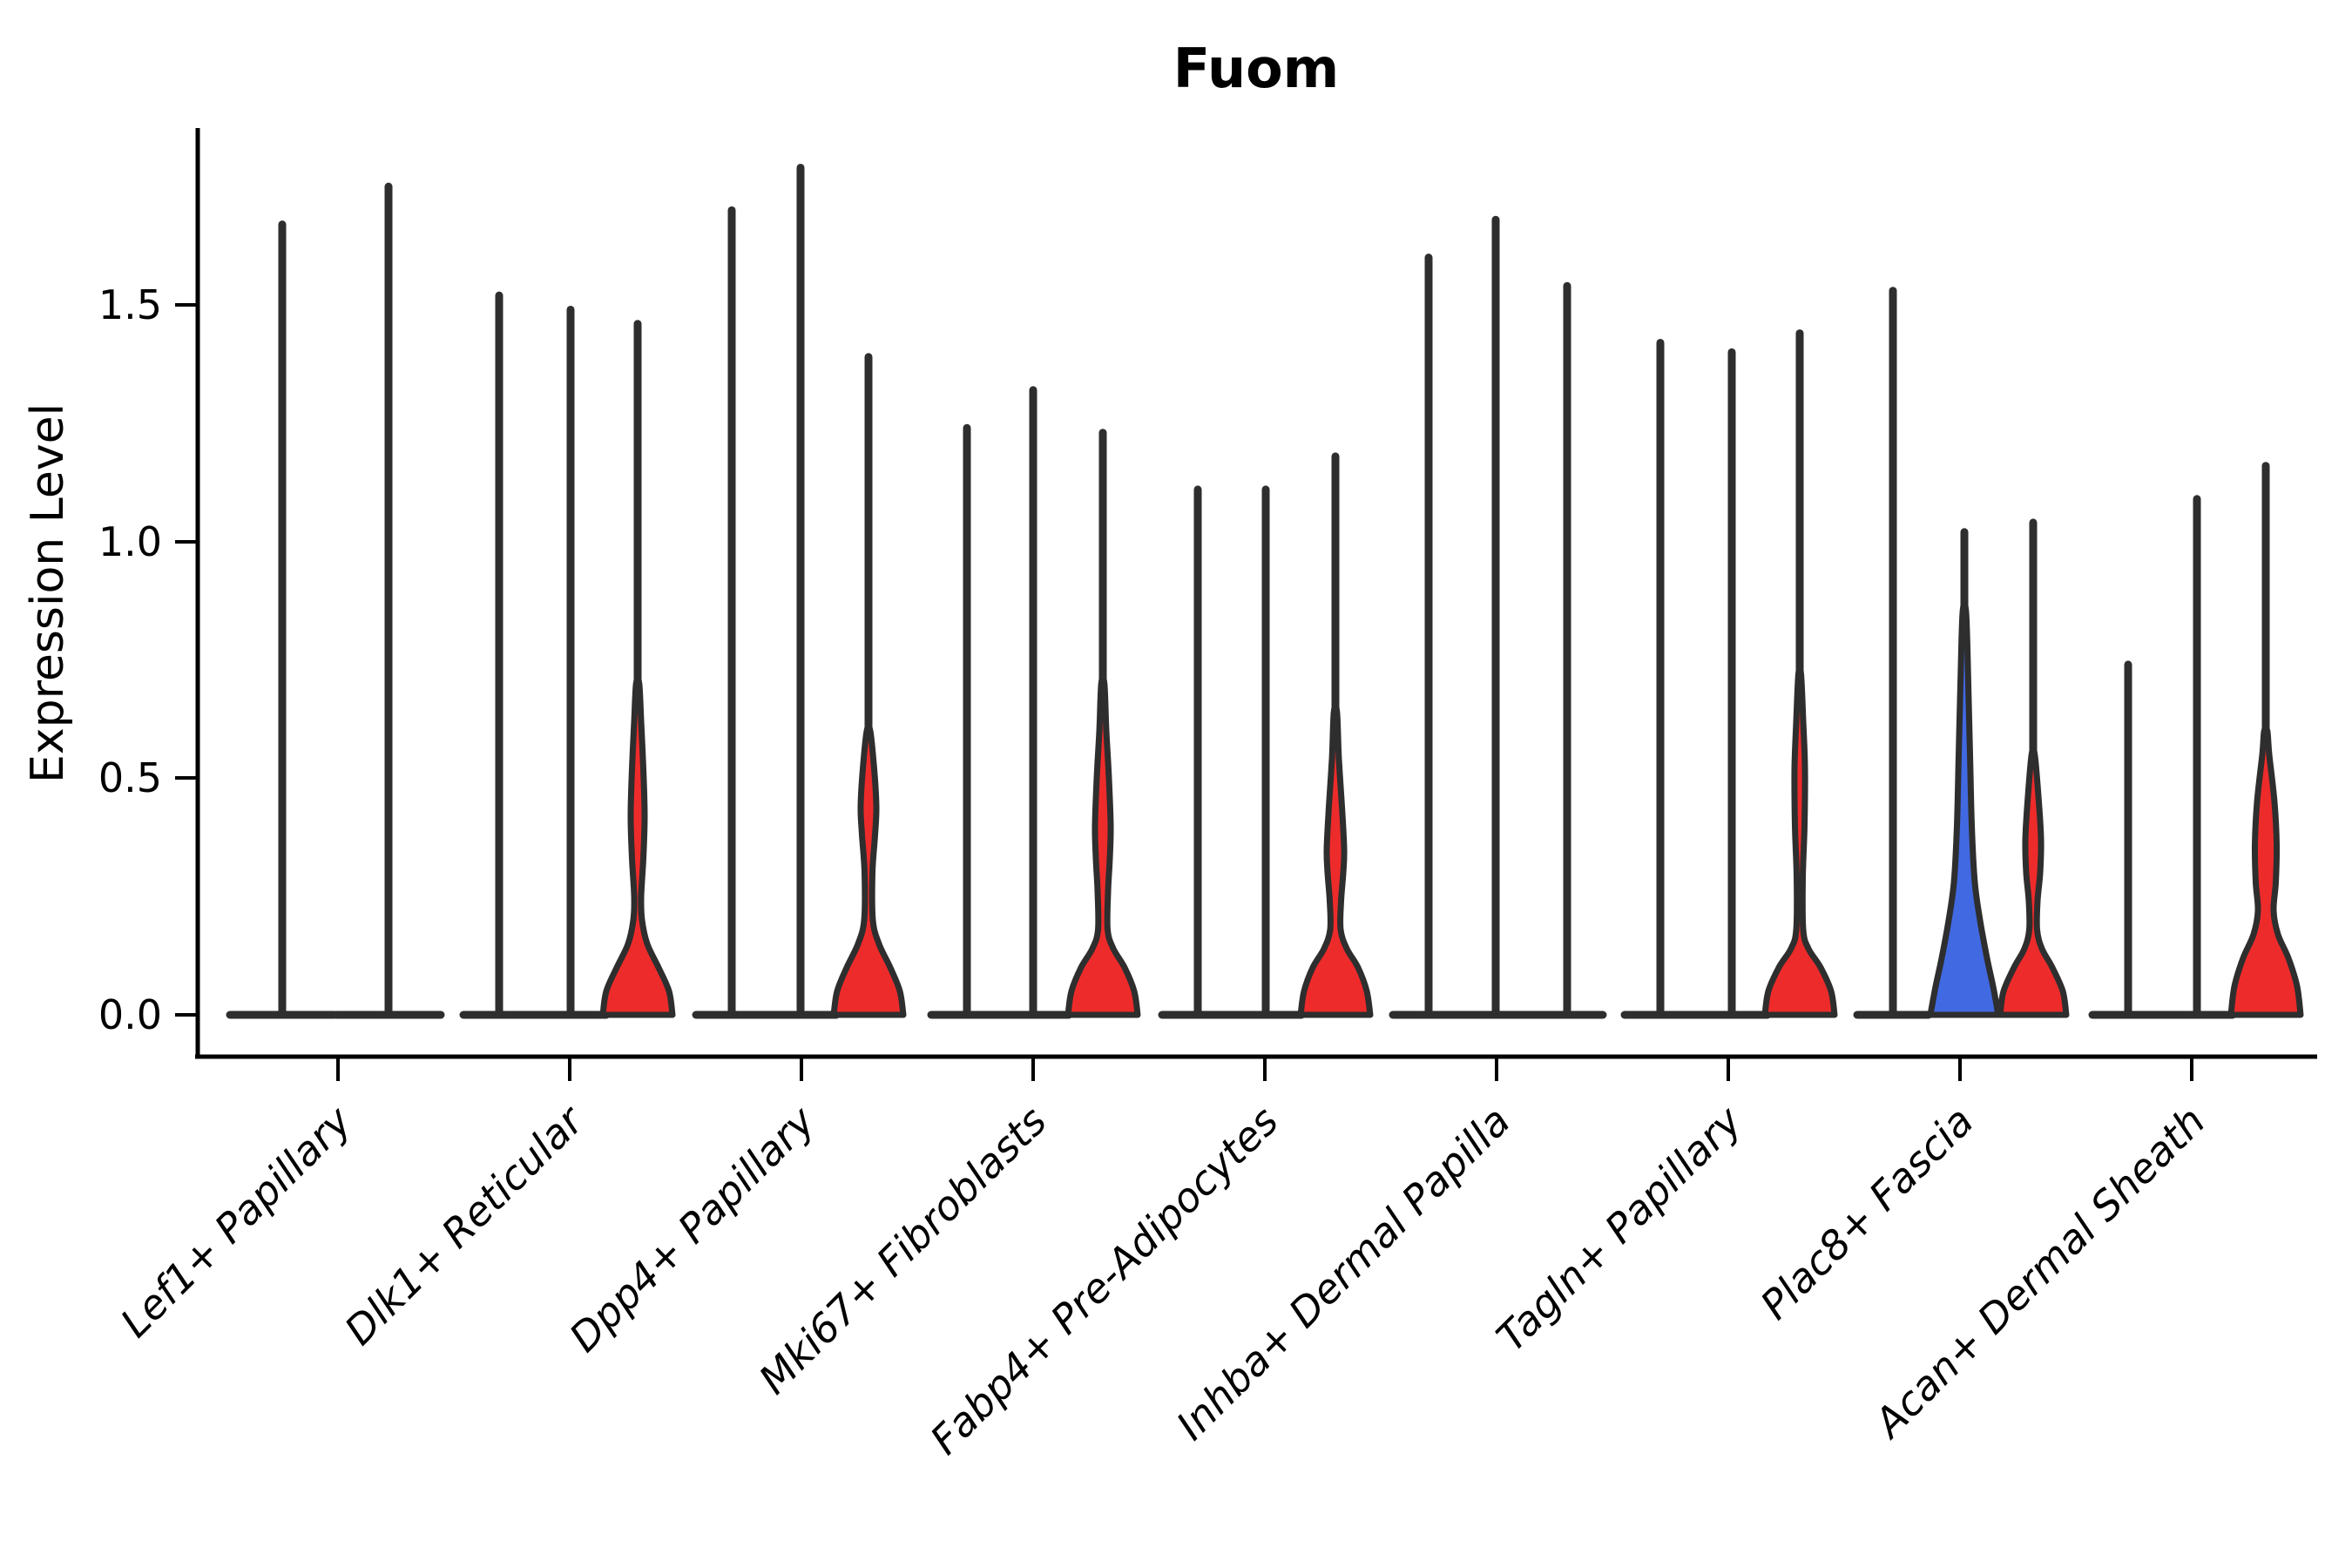 The width and height of the screenshot is (2352, 1568). Describe the element at coordinates (48, 593) in the screenshot. I see `y-axis-label: Expression Level` at that location.